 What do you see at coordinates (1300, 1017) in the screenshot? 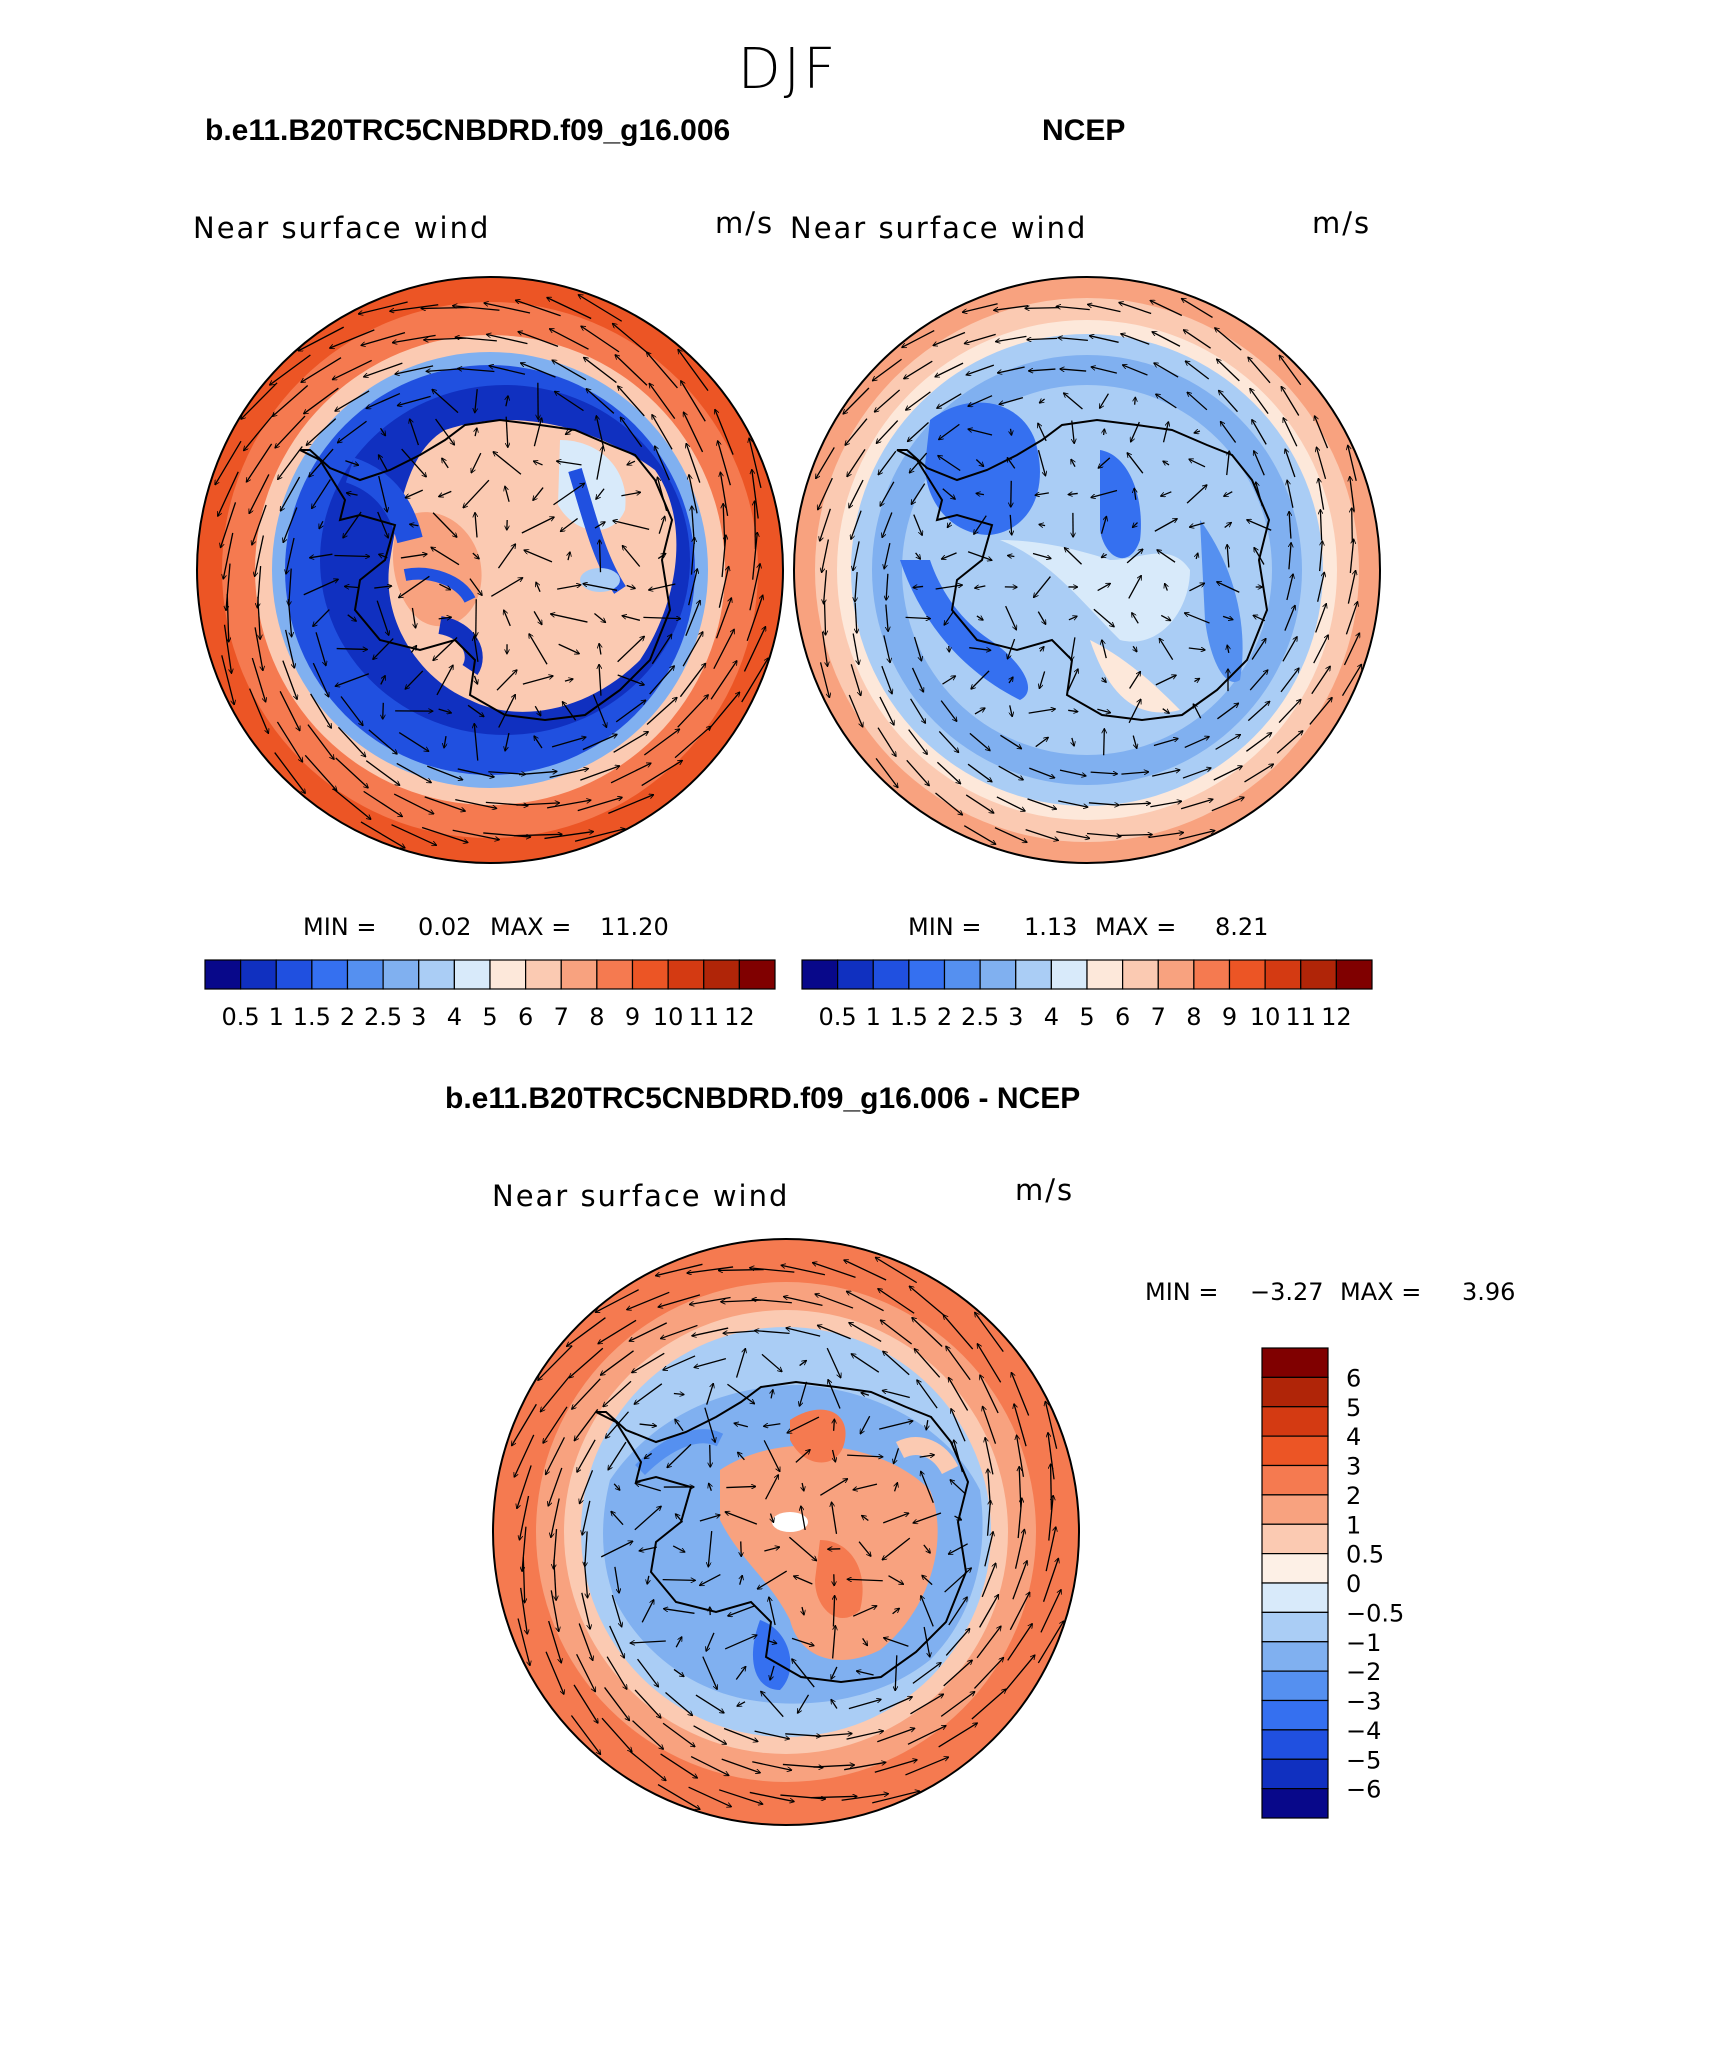
I see `colorbar-tick-label: 11` at bounding box center [1300, 1017].